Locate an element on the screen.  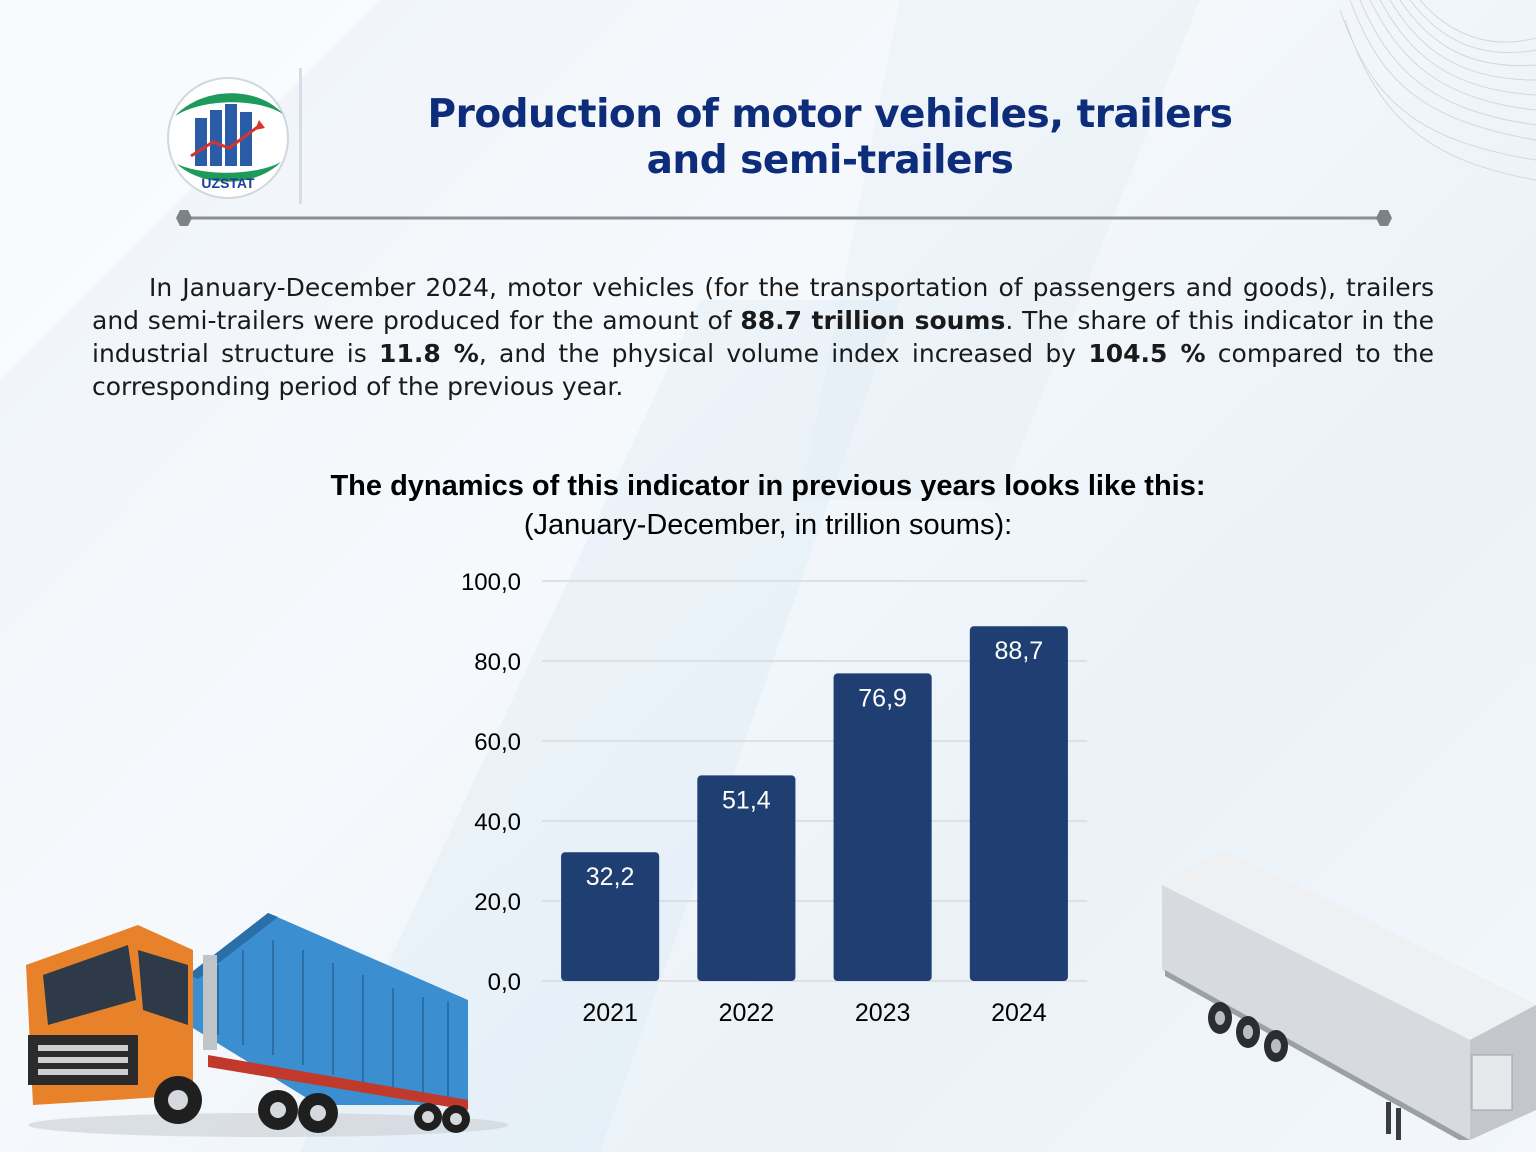
data-label-2024: 88,7 is located at coordinates (1019, 651).